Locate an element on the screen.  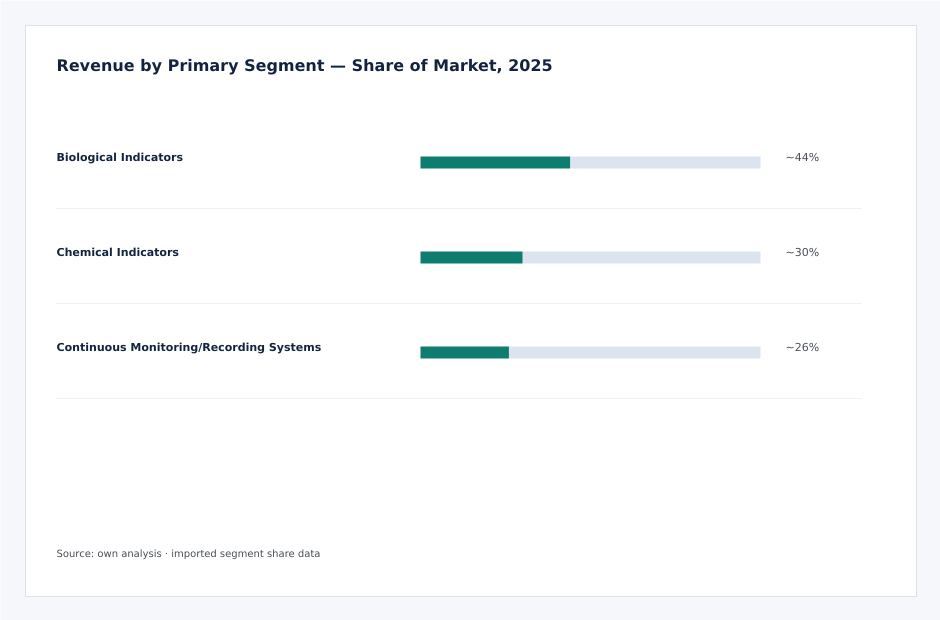
y-tick-label: Chemical Indicators is located at coordinates (118, 252).